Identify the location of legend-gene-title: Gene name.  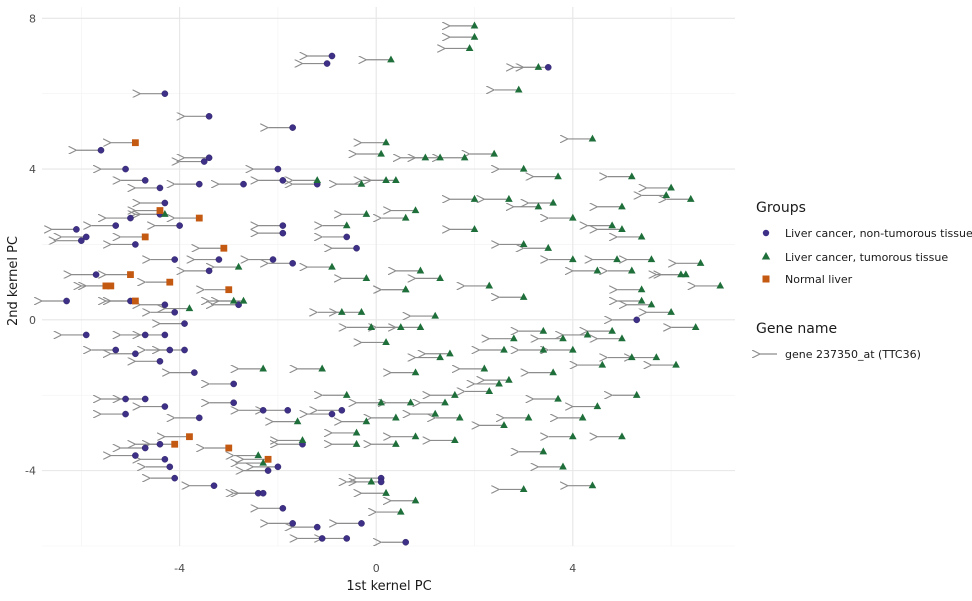
(796, 329).